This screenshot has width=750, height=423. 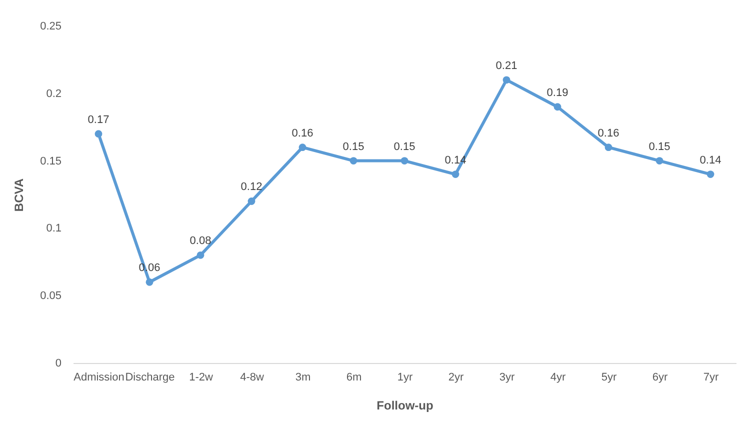 I want to click on x-tick-label: 3m, so click(x=303, y=378).